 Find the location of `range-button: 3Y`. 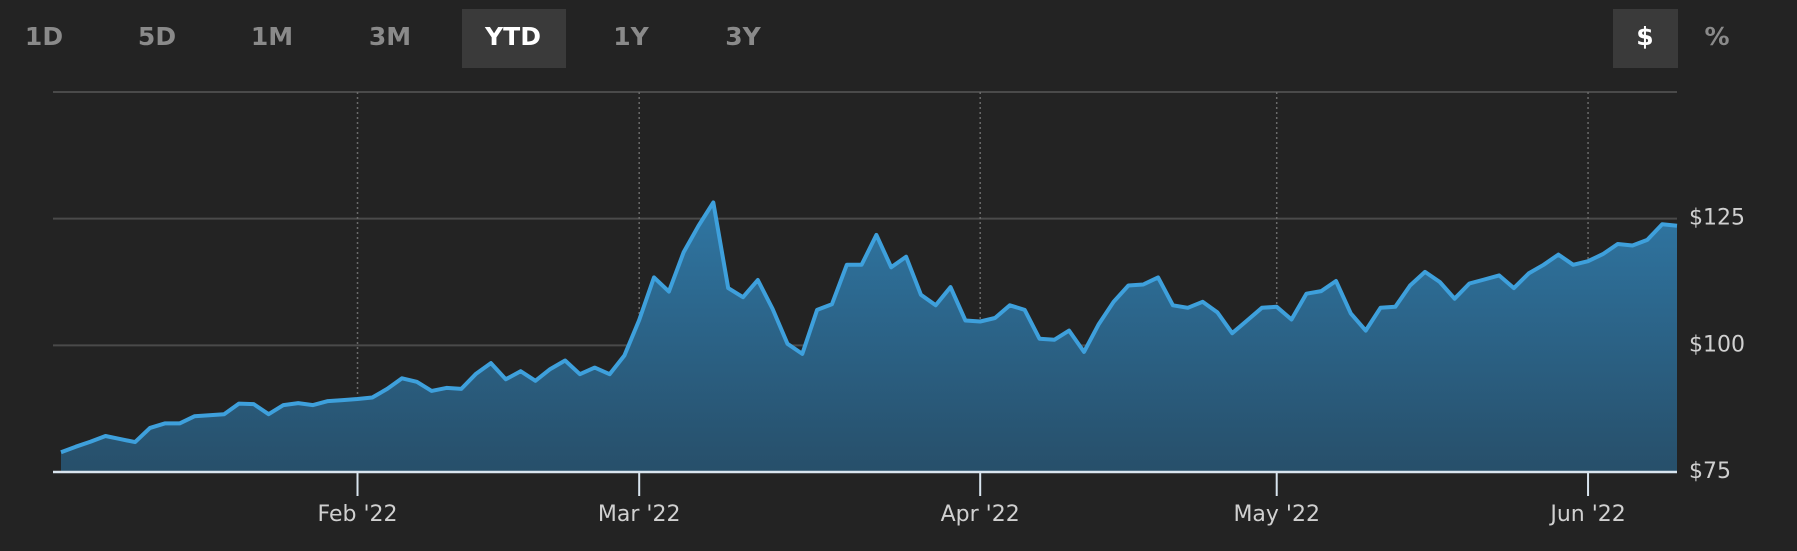

range-button: 3Y is located at coordinates (743, 36).